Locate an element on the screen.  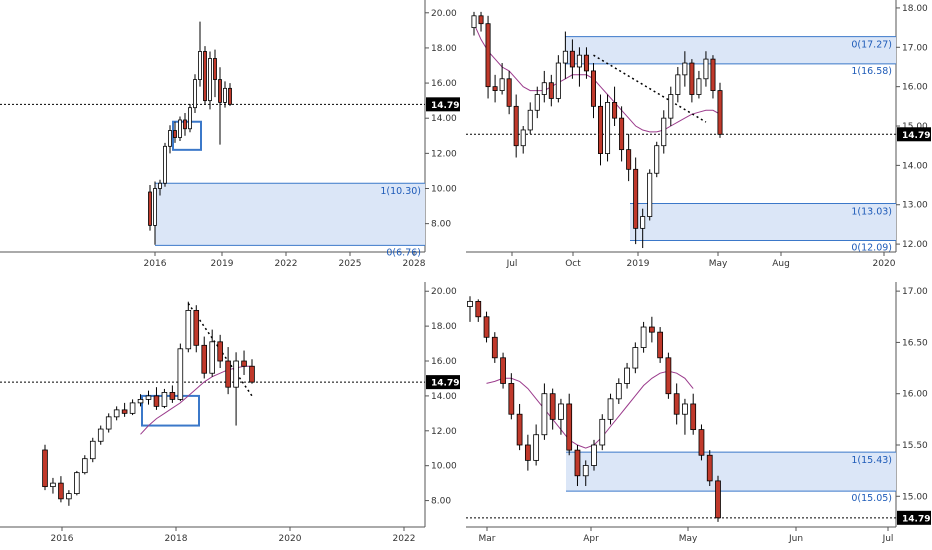
price-badge-bg is located at coordinates (914, 517).